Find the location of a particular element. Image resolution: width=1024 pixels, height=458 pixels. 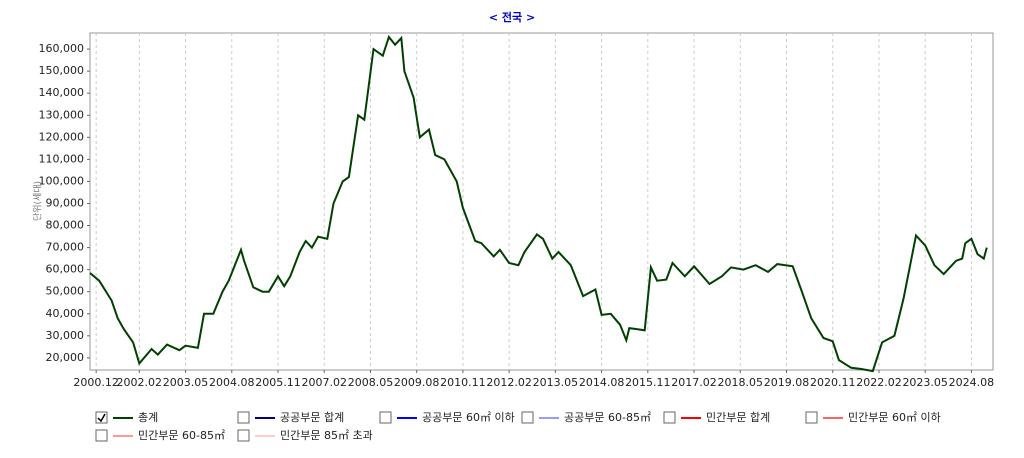

y-tick-label: 130,000 is located at coordinates (62, 114).